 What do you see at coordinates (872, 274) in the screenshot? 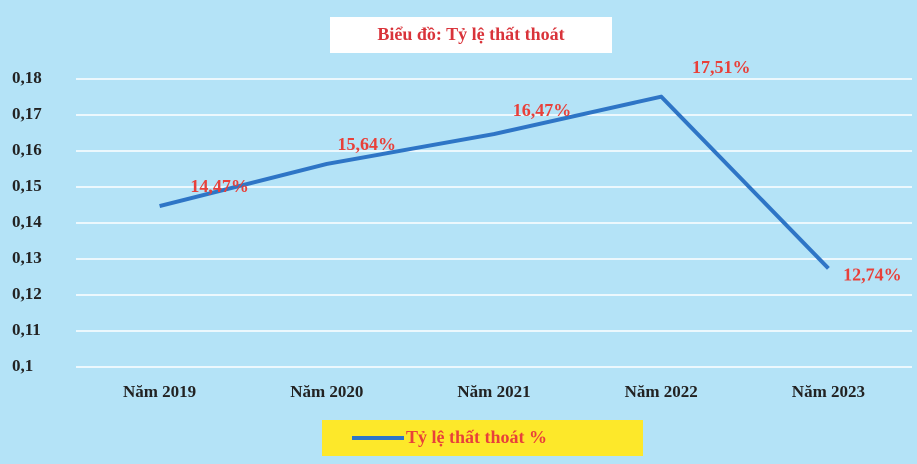
I see `data-label: 12,74%` at bounding box center [872, 274].